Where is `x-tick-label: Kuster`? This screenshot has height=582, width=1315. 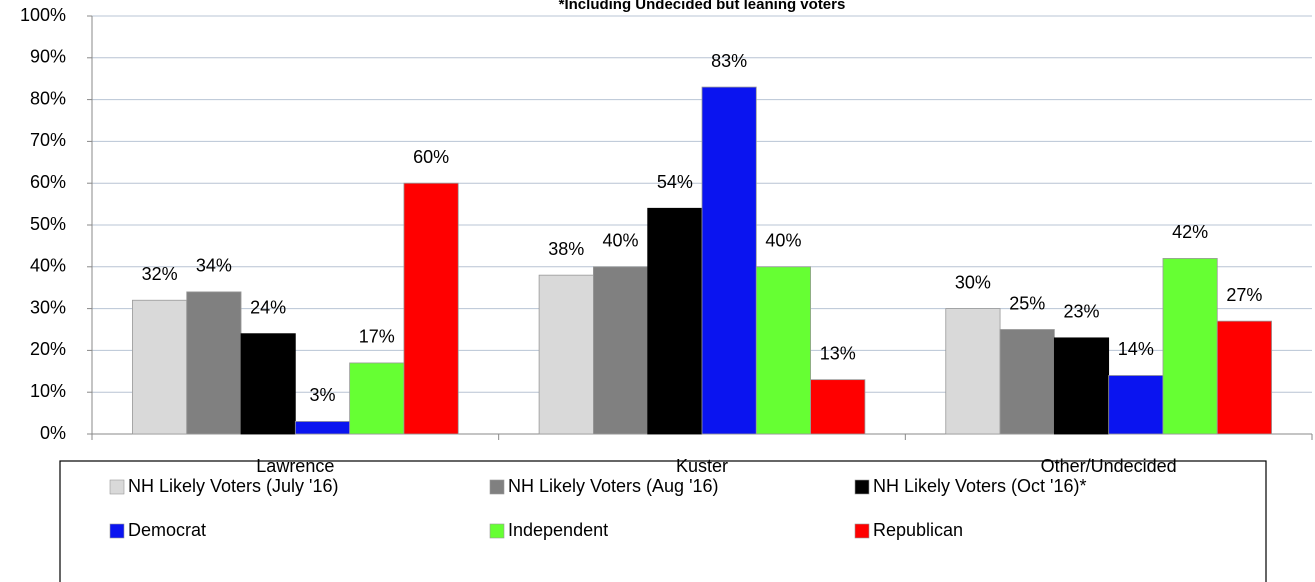 x-tick-label: Kuster is located at coordinates (702, 466).